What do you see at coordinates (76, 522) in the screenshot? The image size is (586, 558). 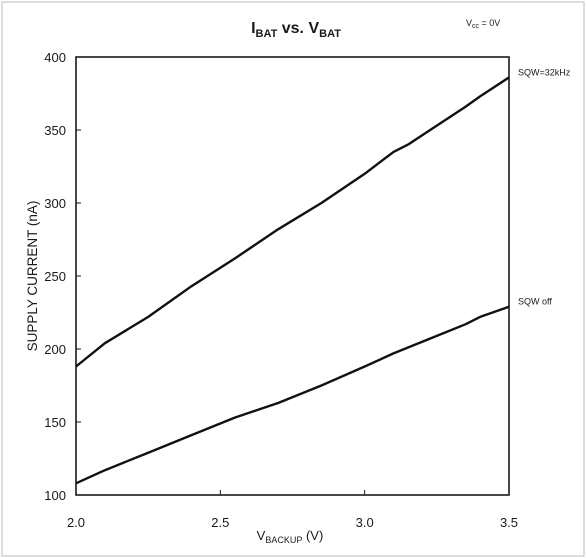 I see `x-tick-label: 2.0` at bounding box center [76, 522].